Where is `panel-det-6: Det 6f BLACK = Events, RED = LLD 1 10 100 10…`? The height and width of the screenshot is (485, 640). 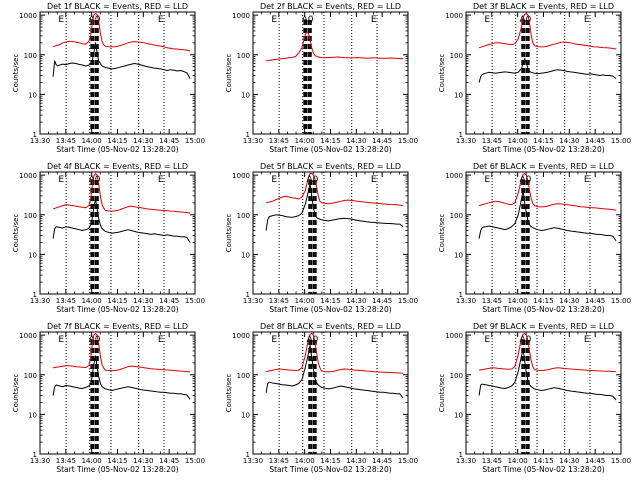
panel-det-6: Det 6f BLACK = Events, RED = LLD 1 10 100 10… is located at coordinates (534, 238).